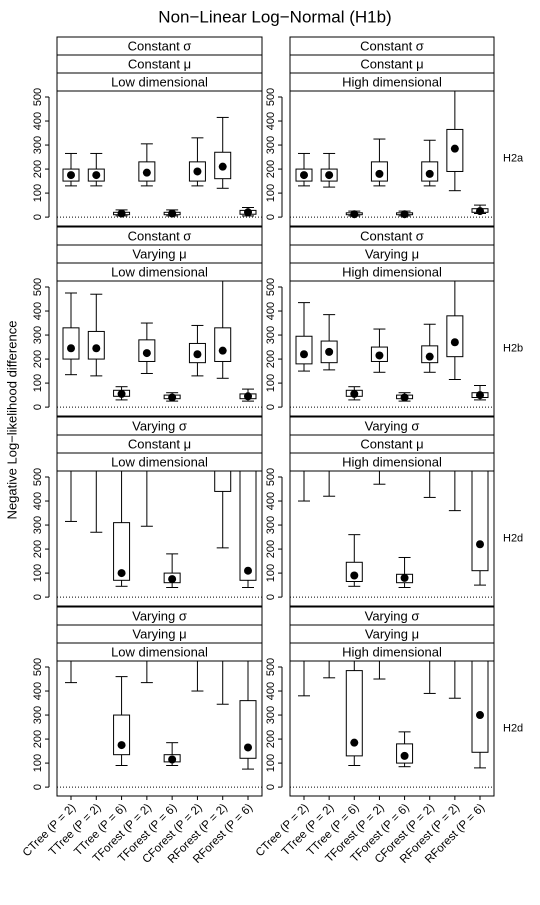  Describe the element at coordinates (274, 16) in the screenshot. I see `chart-title: Non−Linear Log−Normal (H1b)` at that location.